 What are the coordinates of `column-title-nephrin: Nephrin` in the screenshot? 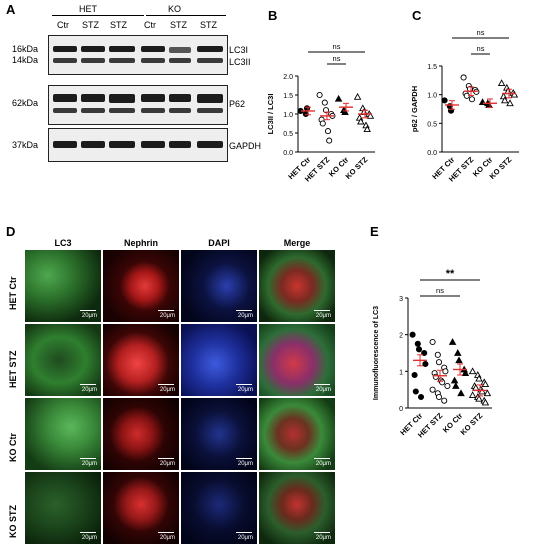 It's located at (140, 243).